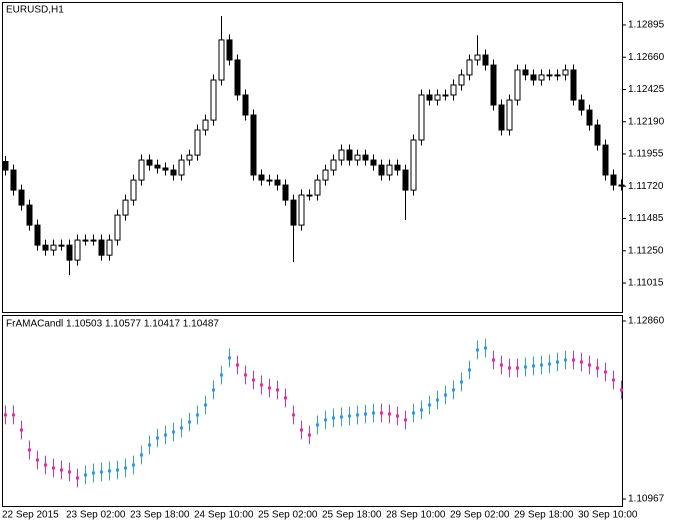 This screenshot has width=676, height=523. I want to click on x-tick-label: 25 Sep 02:00, so click(288, 515).